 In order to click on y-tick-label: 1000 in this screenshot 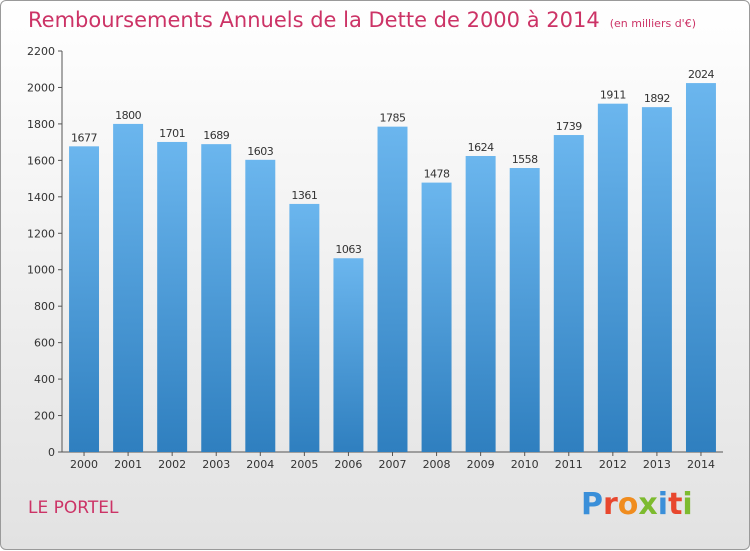, I will do `click(41, 270)`.